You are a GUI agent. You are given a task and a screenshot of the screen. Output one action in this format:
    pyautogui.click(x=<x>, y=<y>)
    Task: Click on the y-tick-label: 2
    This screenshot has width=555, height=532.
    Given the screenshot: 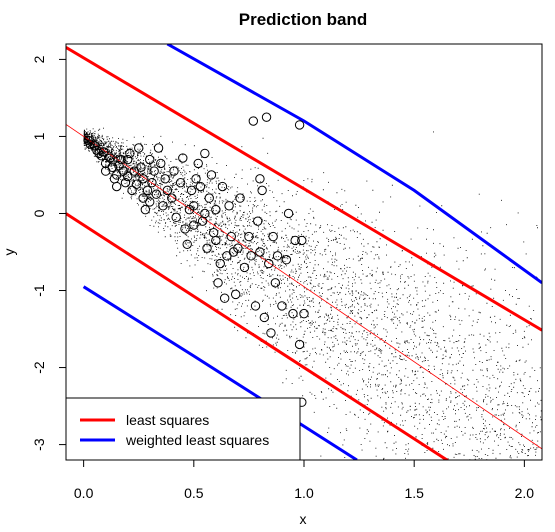 What is the action you would take?
    pyautogui.click(x=39, y=59)
    